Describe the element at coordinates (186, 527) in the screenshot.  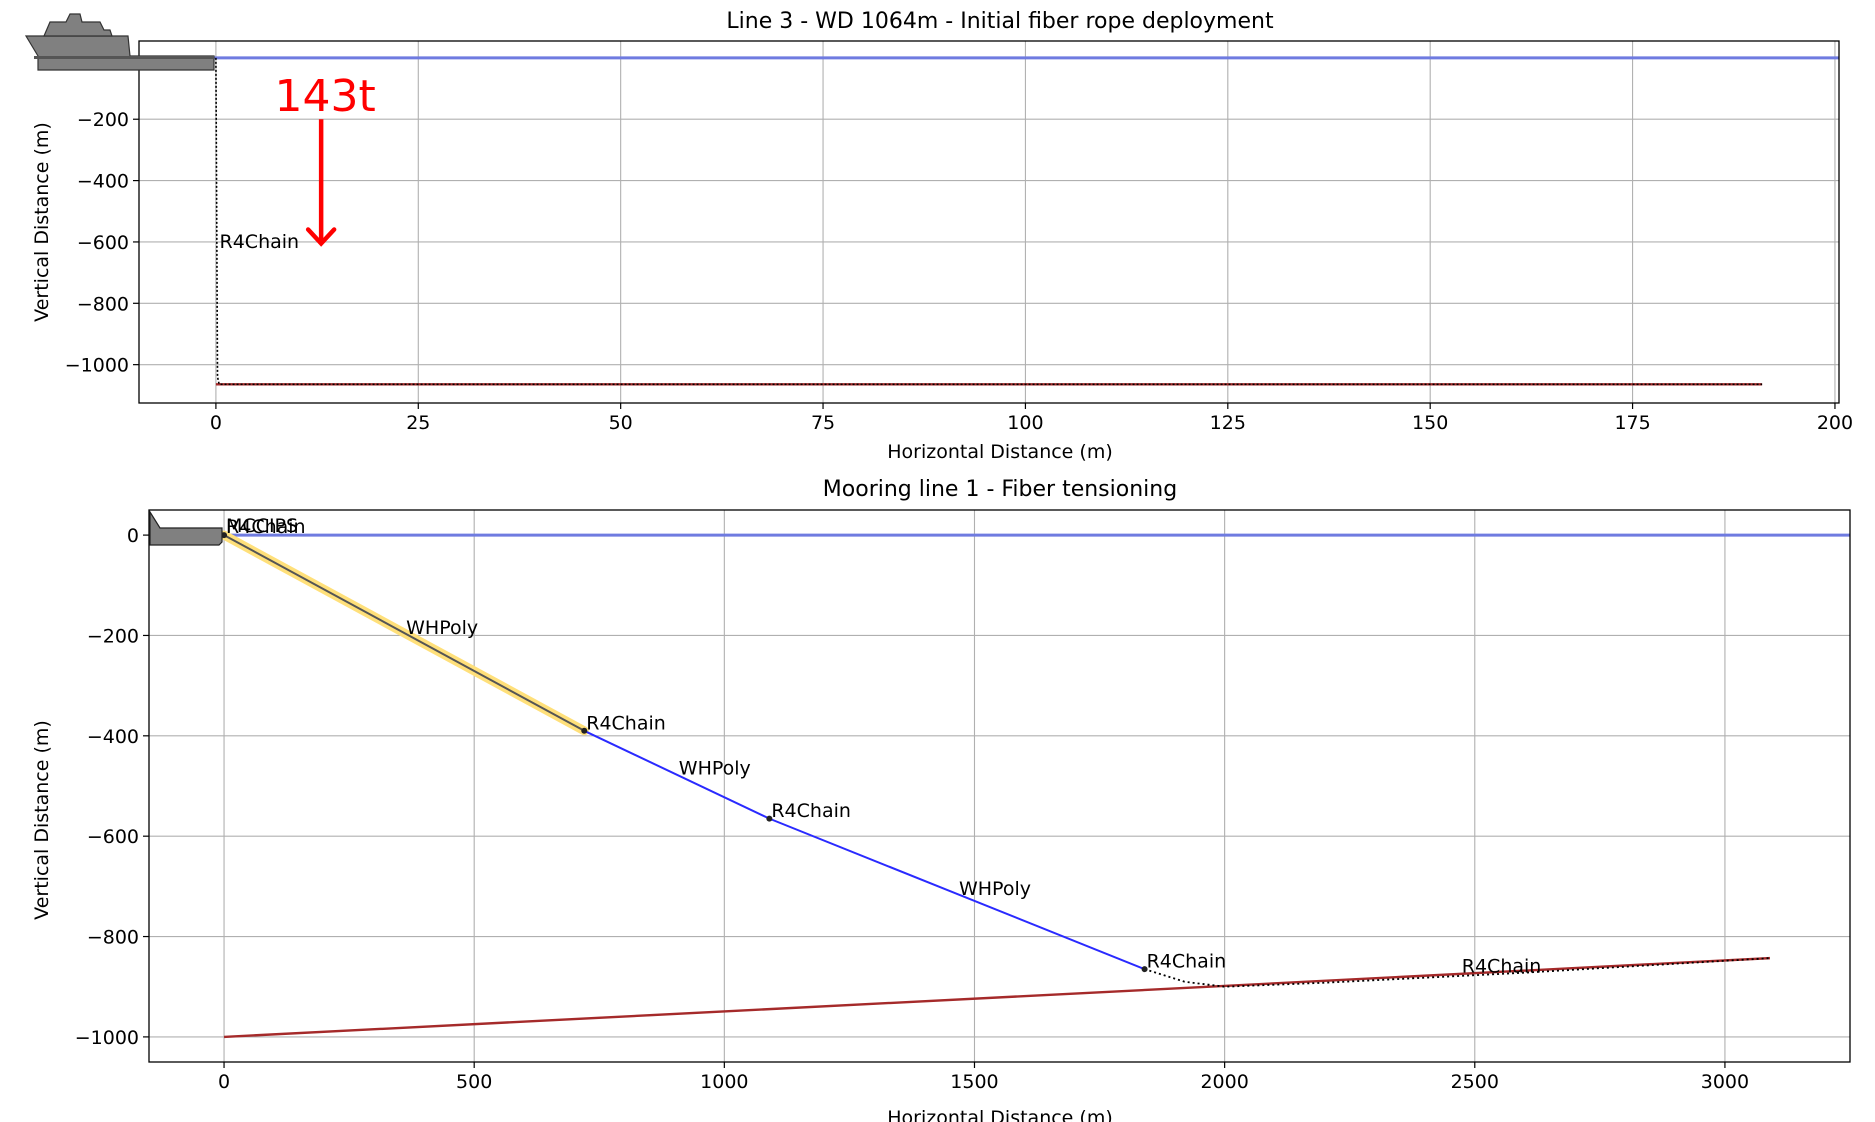
I see `vessel-stern-icon` at that location.